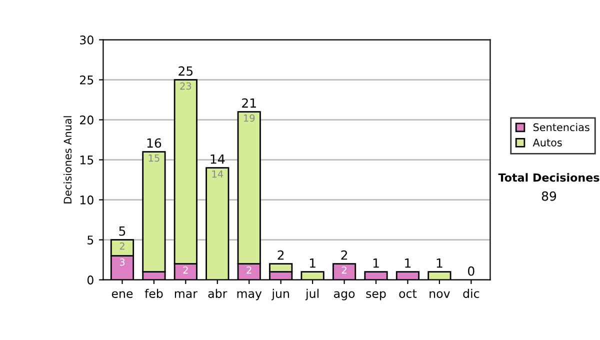 This screenshot has height=340, width=600. I want to click on total-label: 14, so click(217, 159).